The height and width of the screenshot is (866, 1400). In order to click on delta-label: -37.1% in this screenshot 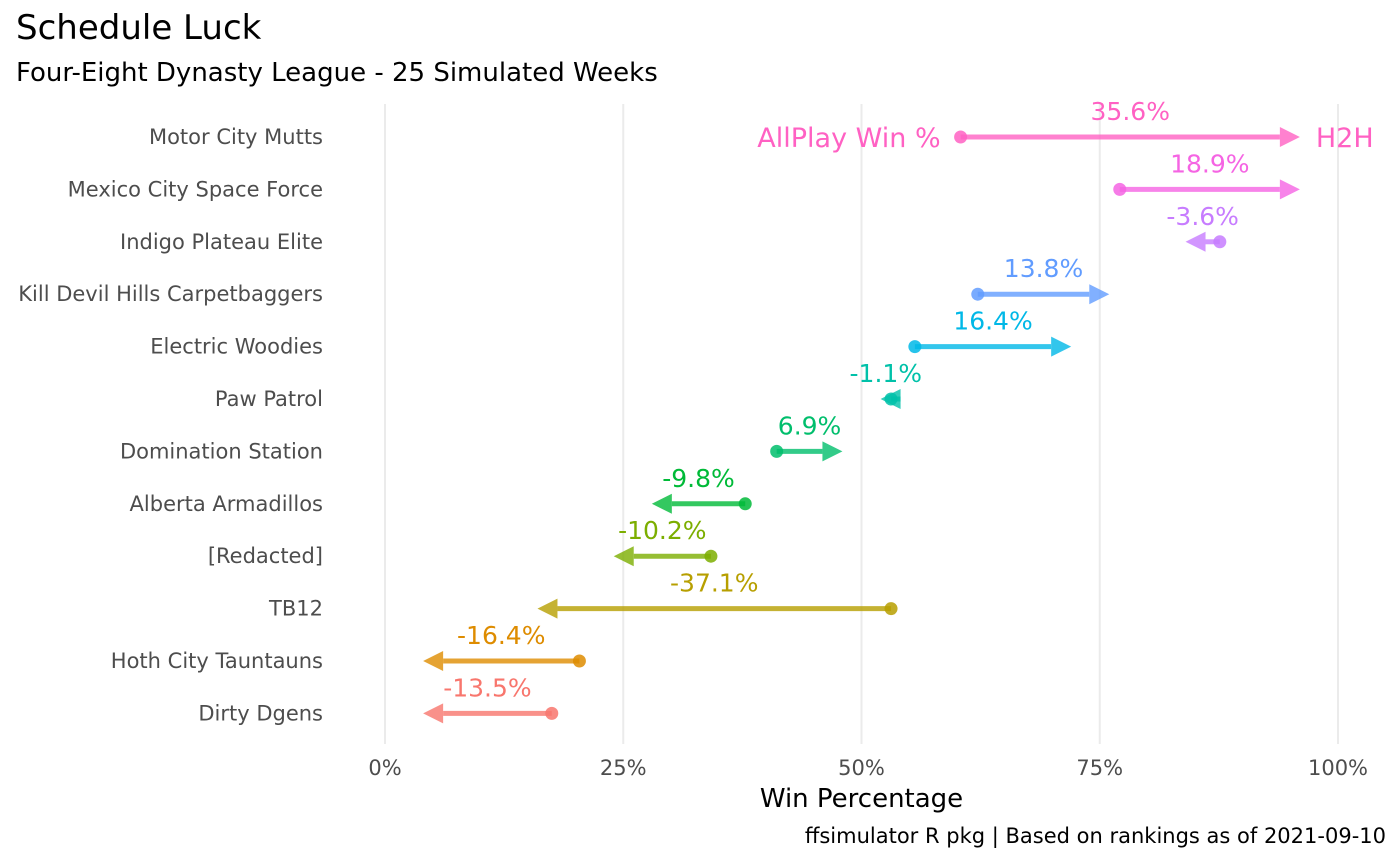, I will do `click(714, 583)`.